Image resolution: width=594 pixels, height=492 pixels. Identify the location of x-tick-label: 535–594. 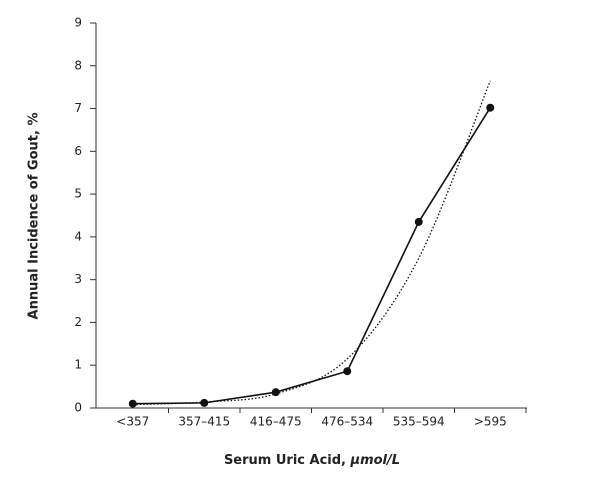
(419, 422).